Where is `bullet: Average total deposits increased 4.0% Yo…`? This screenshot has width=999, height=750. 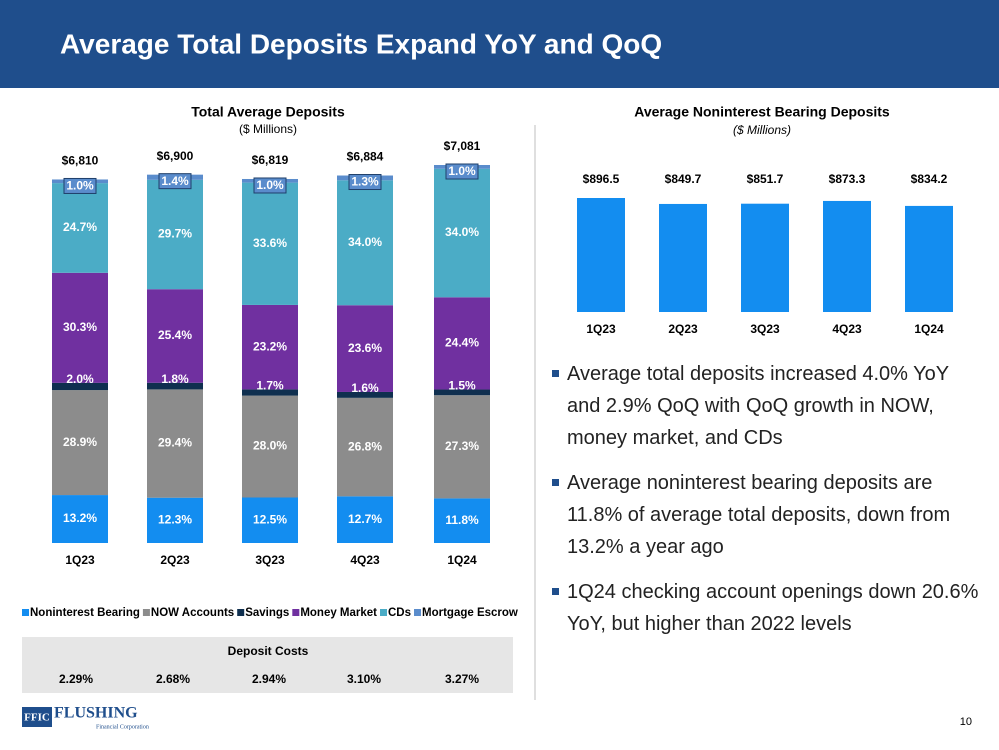
bullet: Average total deposits increased 4.0% Yo… is located at coordinates (767, 406).